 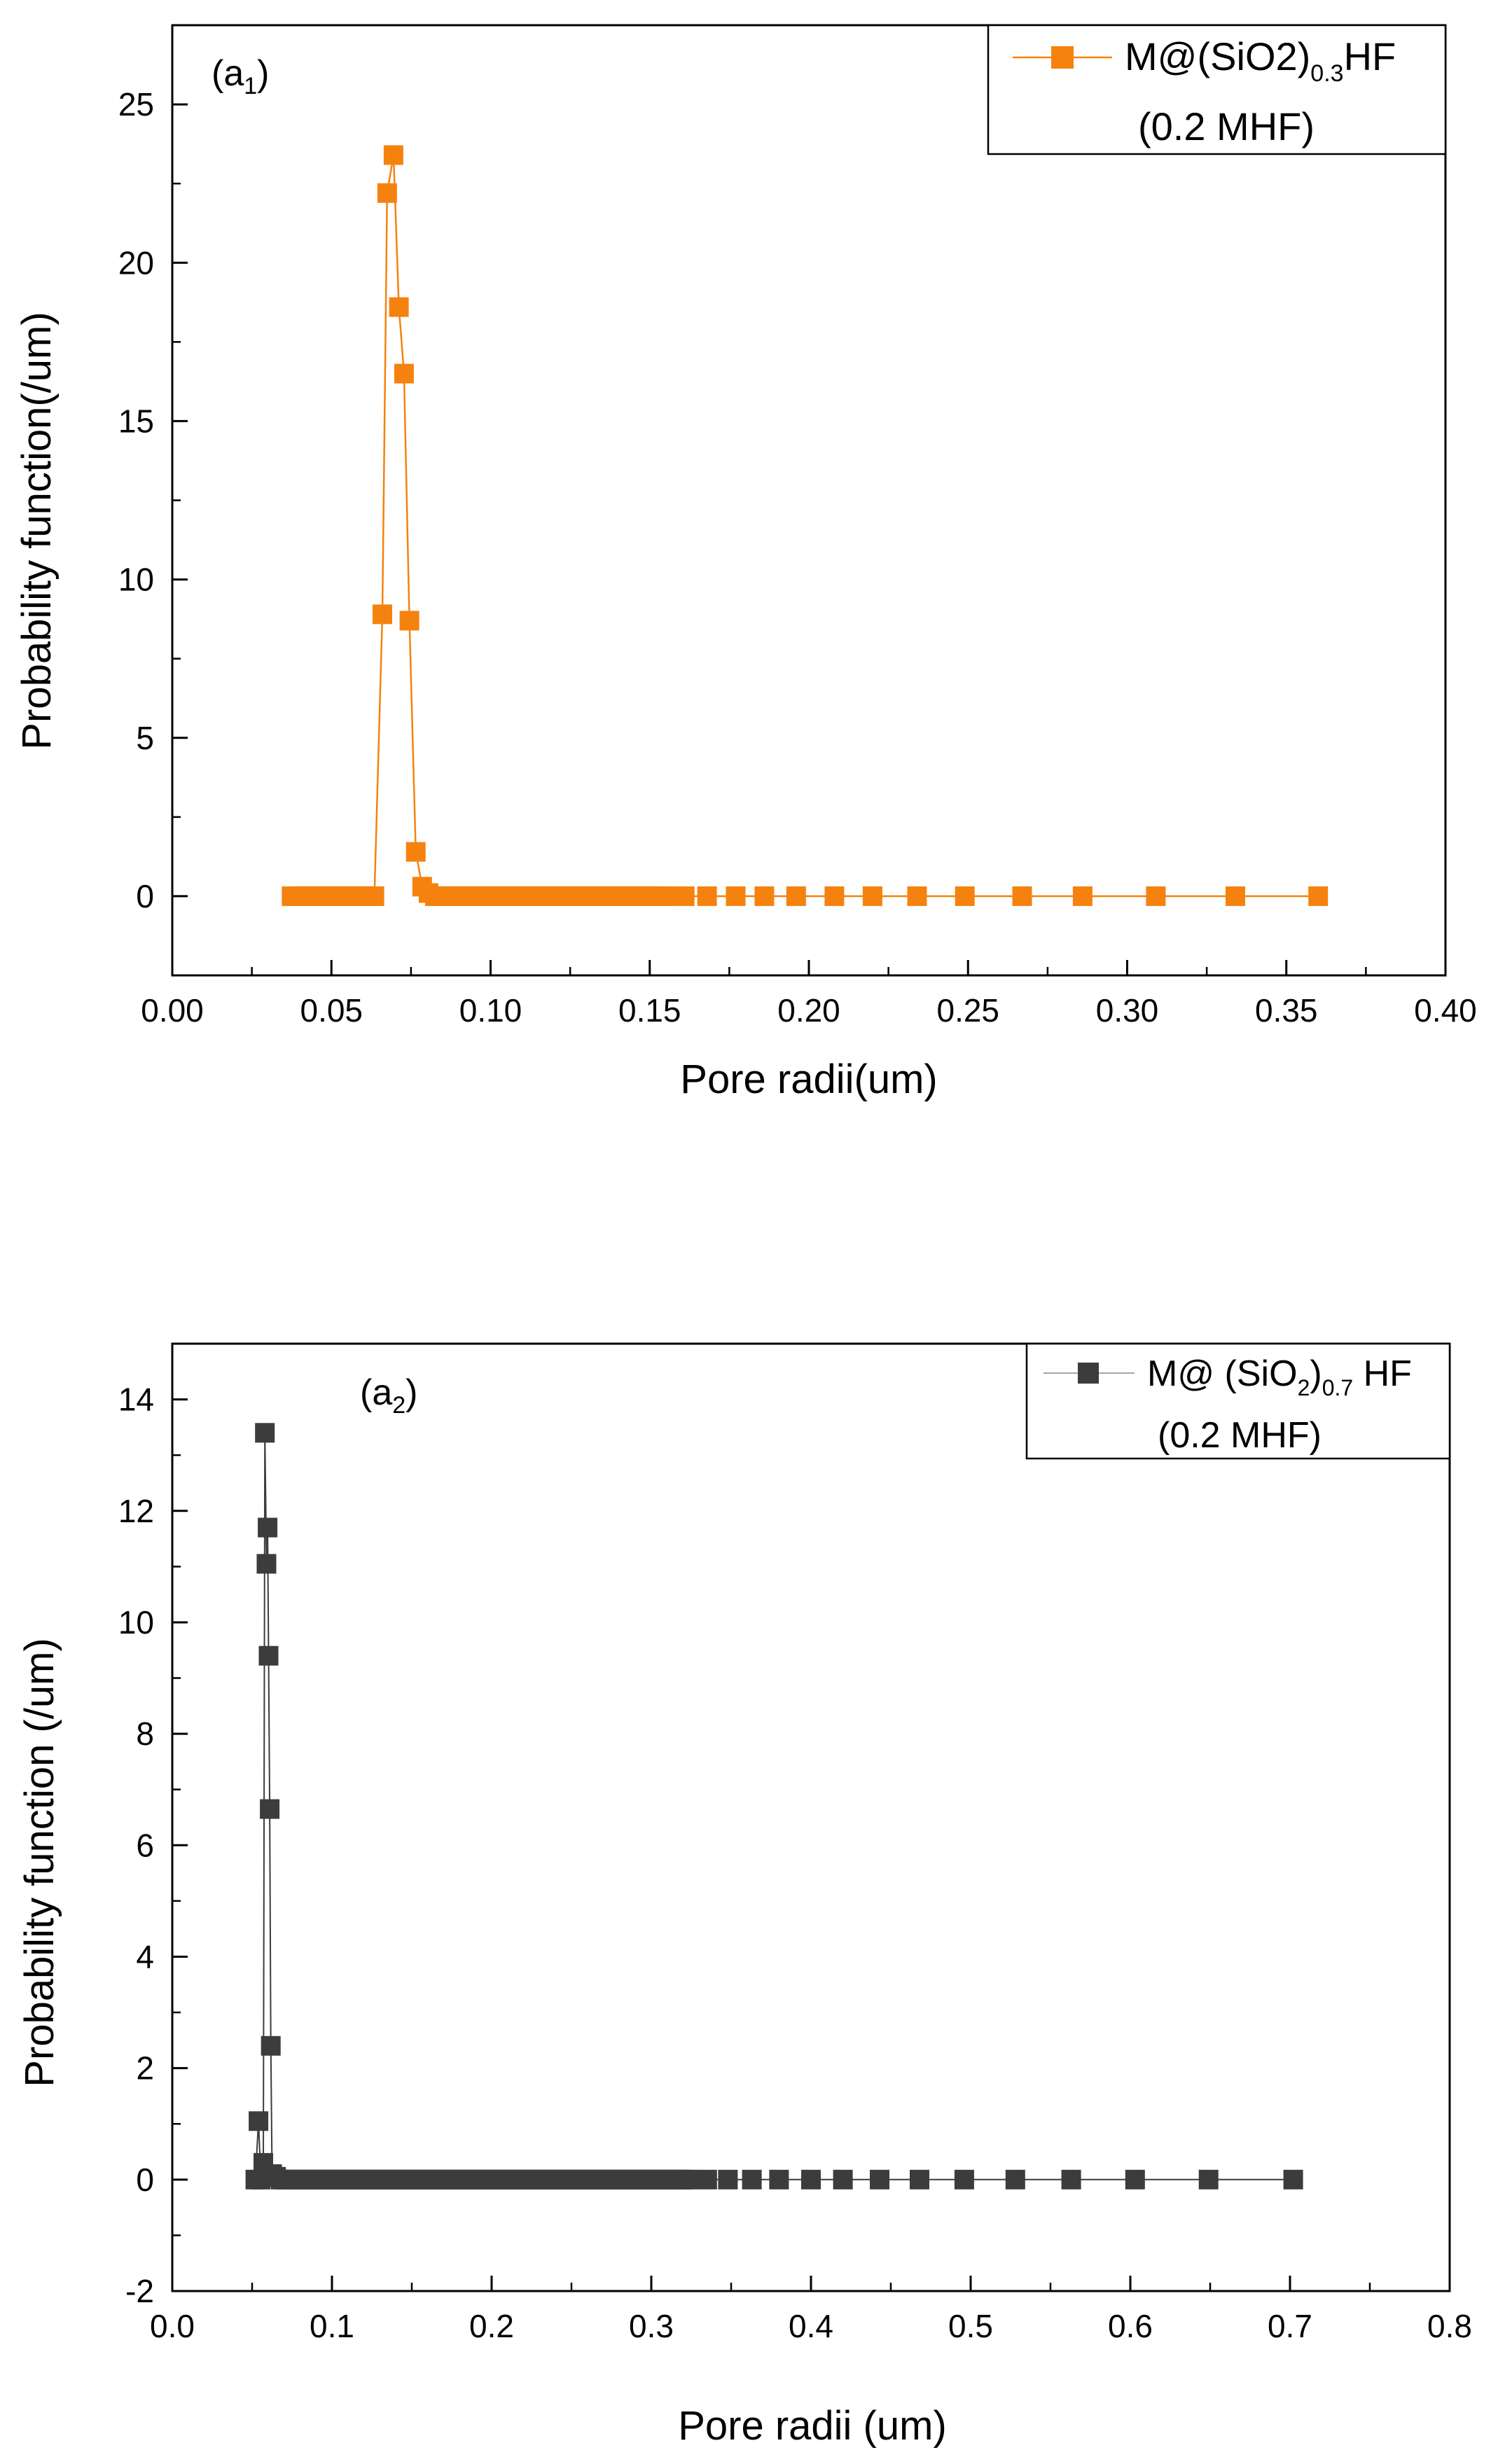 I want to click on panel-a1-x-tick-labels: 0.00 0.05 0.10 0.15 0.20 0.25 0.30 0.35 0.40, so click(x=809, y=1011).